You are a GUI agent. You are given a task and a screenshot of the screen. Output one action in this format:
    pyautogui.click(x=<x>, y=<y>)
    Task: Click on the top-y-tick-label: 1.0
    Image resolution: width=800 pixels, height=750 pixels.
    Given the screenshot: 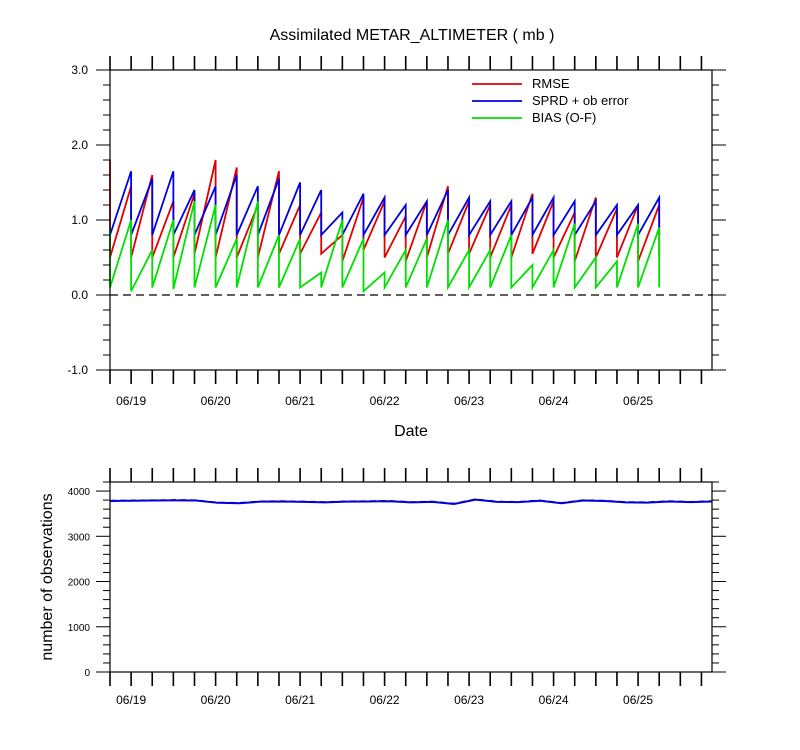 What is the action you would take?
    pyautogui.click(x=79, y=220)
    